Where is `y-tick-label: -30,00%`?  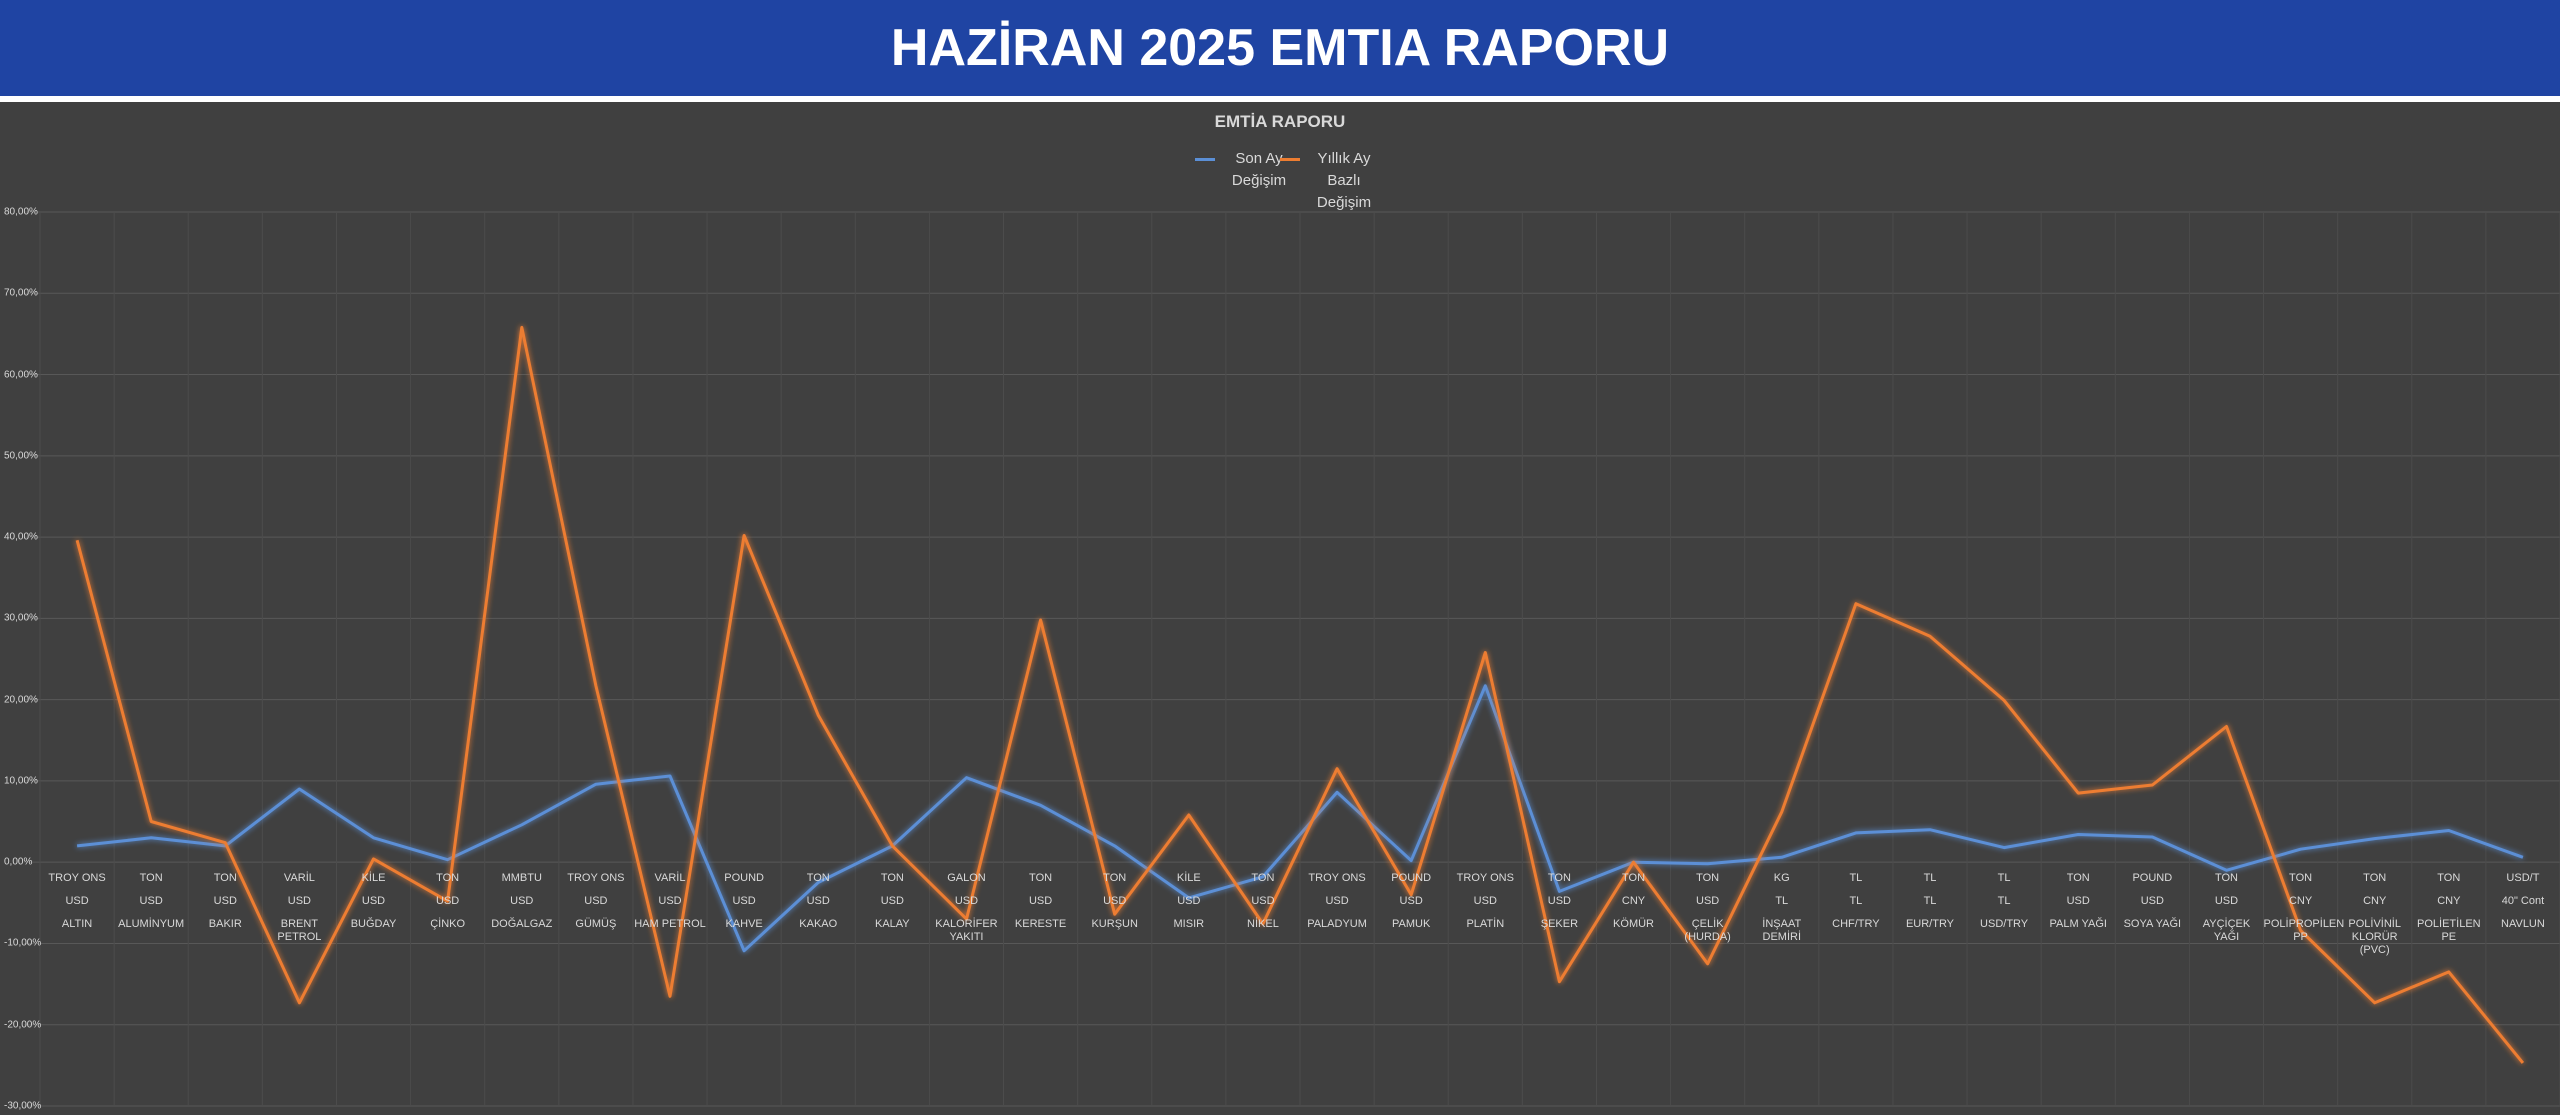 y-tick-label: -30,00% is located at coordinates (23, 1106).